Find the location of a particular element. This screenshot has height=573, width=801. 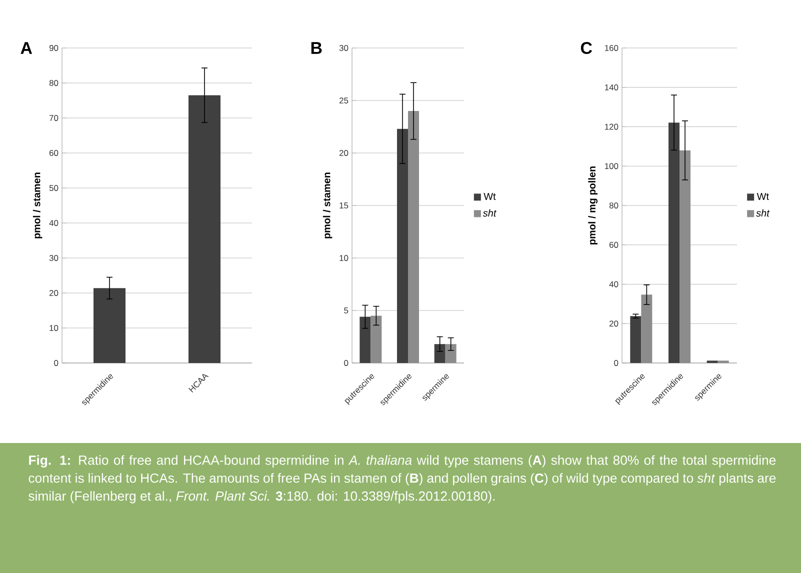

y-tick-label: 50 is located at coordinates (53, 188).